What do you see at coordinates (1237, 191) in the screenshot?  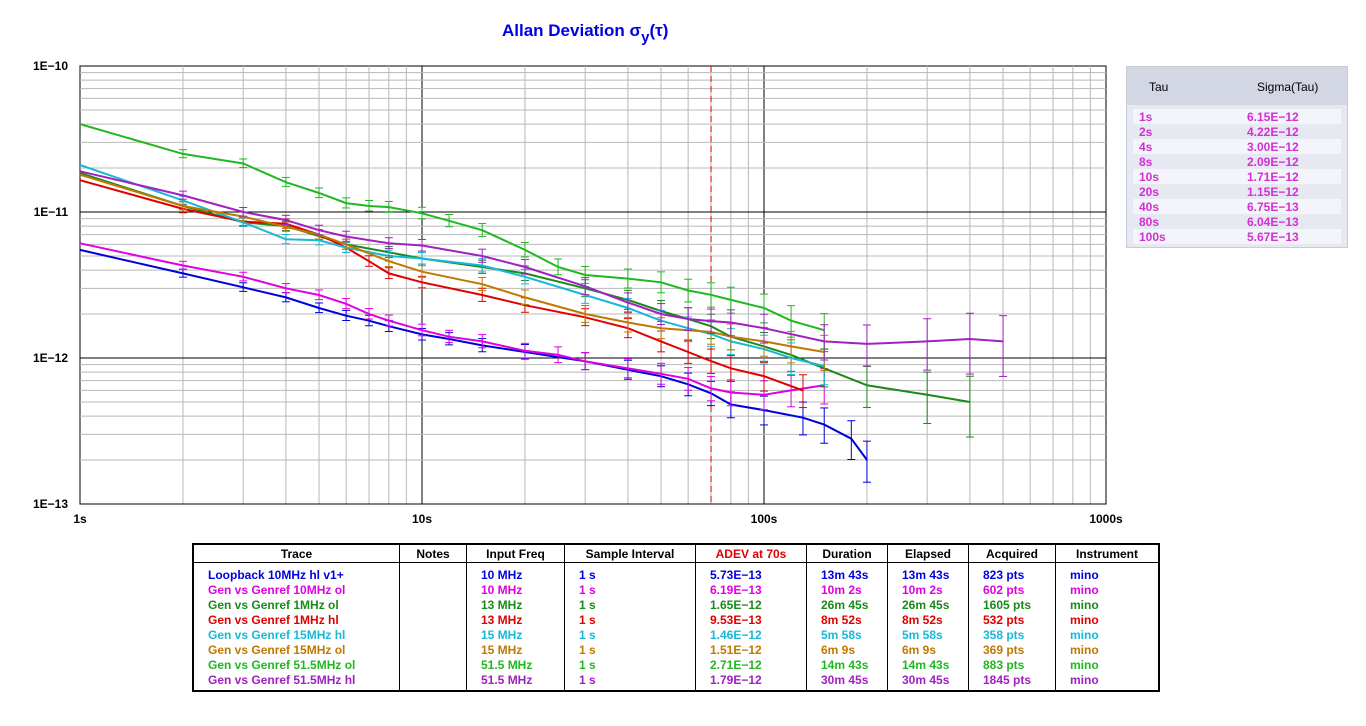 I see `tau-sigma-row: 20s 1.15E−12` at bounding box center [1237, 191].